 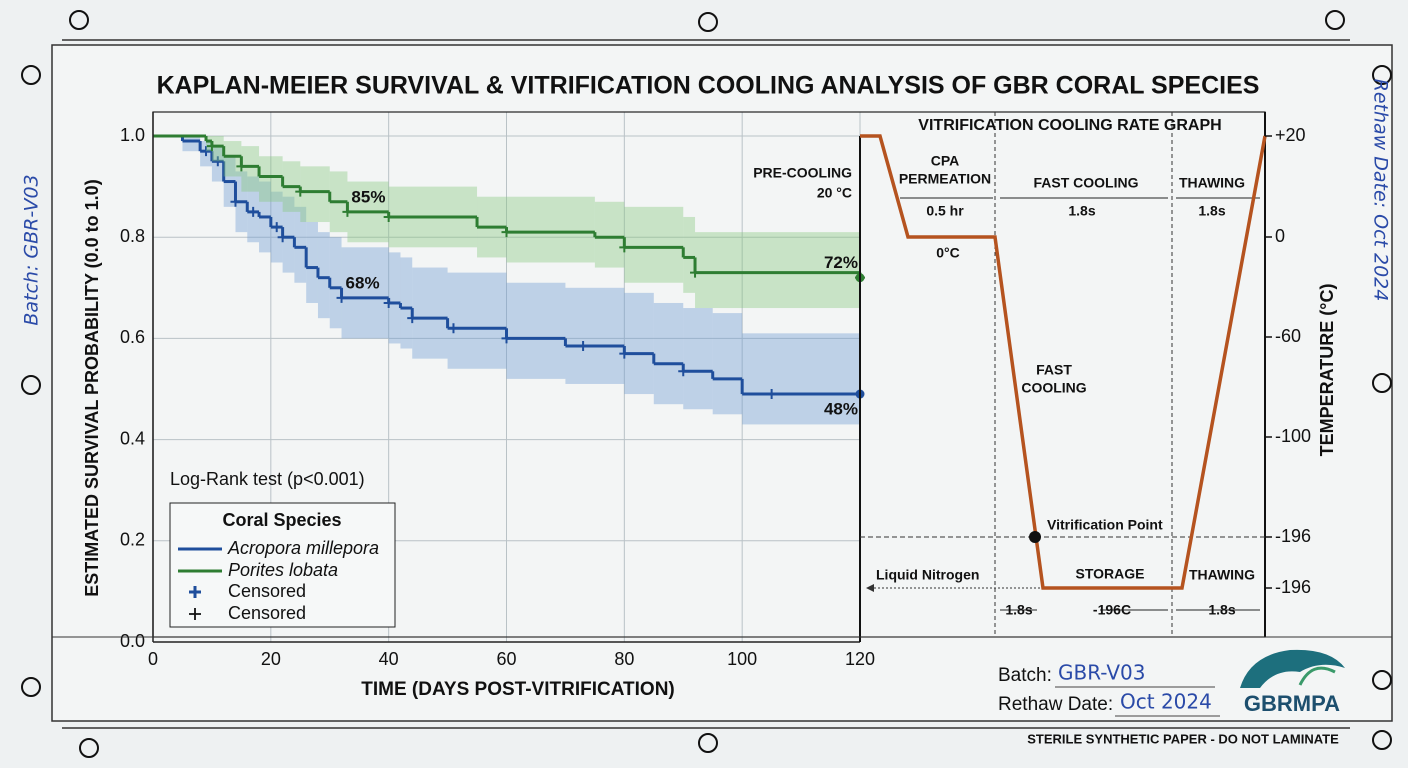 What do you see at coordinates (870, 588) in the screenshot?
I see `arrow-head` at bounding box center [870, 588].